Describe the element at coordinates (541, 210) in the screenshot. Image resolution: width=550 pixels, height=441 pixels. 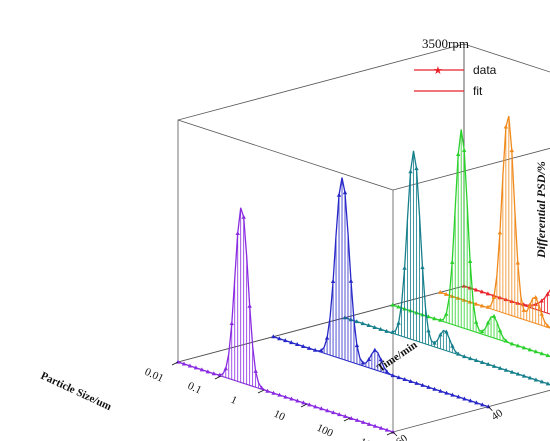
I see `z-axis-title: Differential PSD/%` at that location.